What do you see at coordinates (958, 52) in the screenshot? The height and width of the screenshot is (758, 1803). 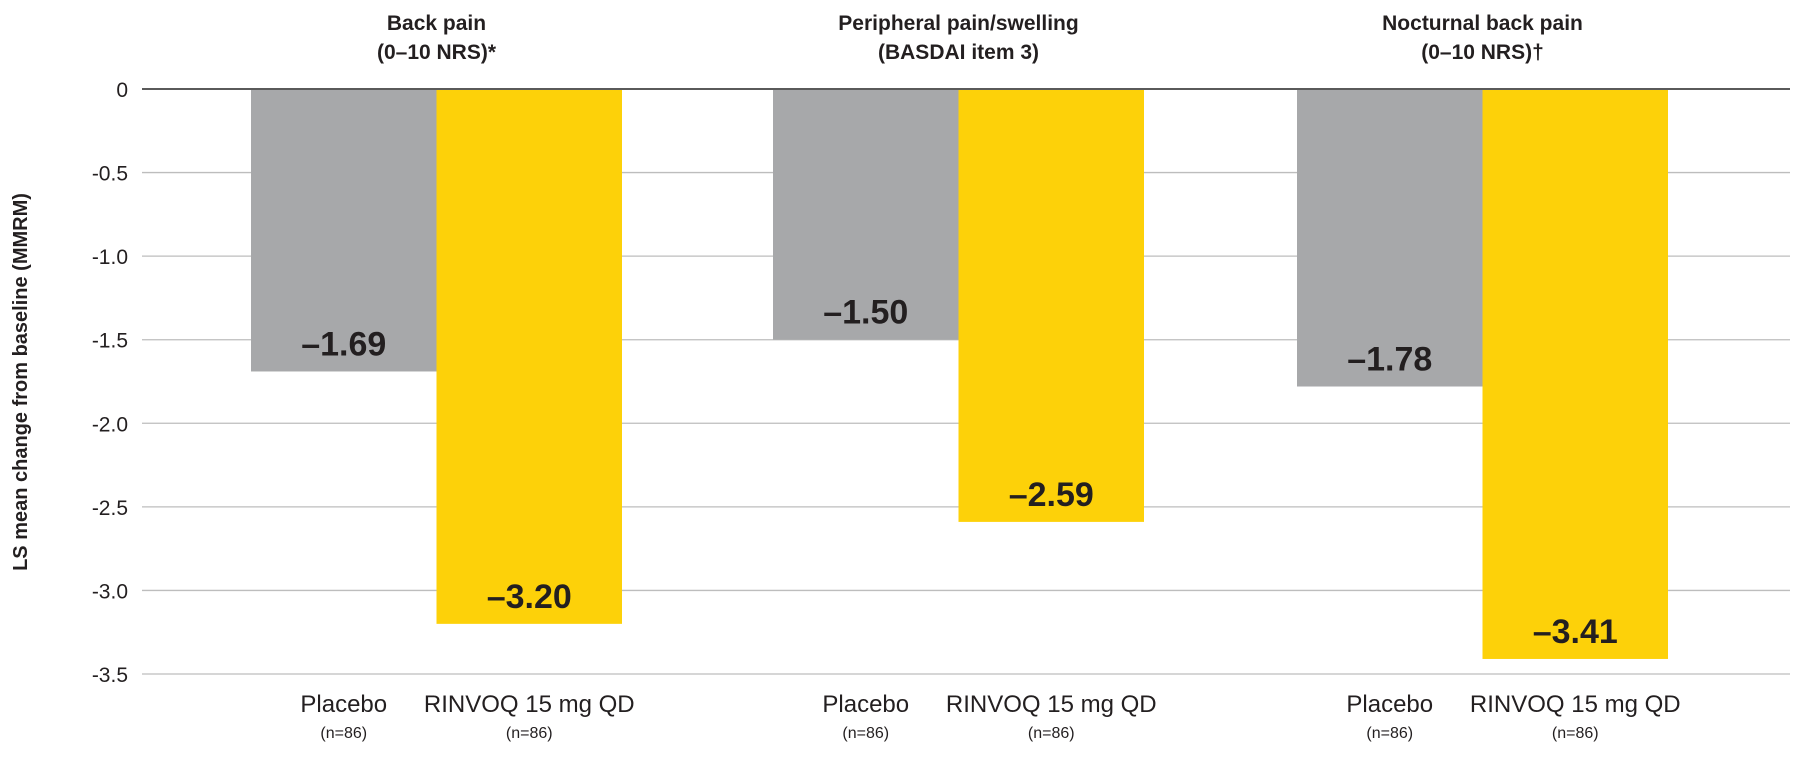 I see `group-subtitle: (BASDAI item 3)` at bounding box center [958, 52].